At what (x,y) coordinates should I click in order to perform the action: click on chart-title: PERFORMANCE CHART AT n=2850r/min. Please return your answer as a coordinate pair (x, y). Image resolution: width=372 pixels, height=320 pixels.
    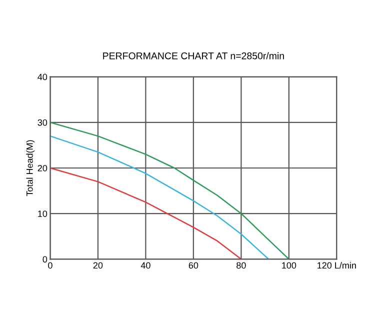
    Looking at the image, I should click on (193, 56).